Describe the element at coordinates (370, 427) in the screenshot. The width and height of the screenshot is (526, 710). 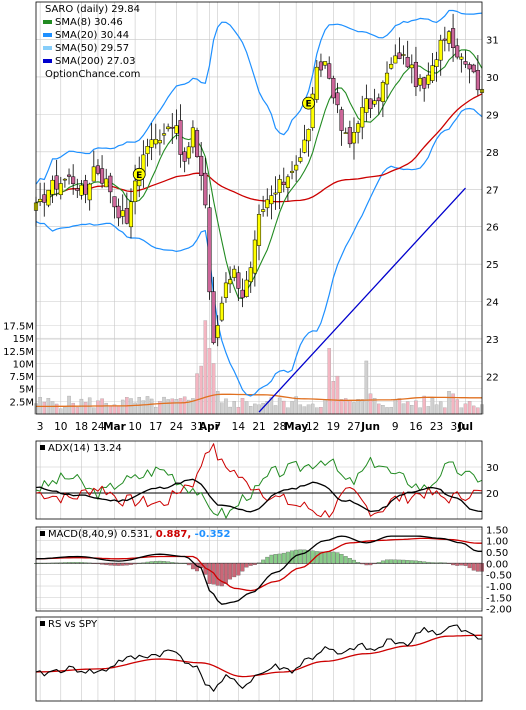
I see `x-tick-label: Jun` at that location.